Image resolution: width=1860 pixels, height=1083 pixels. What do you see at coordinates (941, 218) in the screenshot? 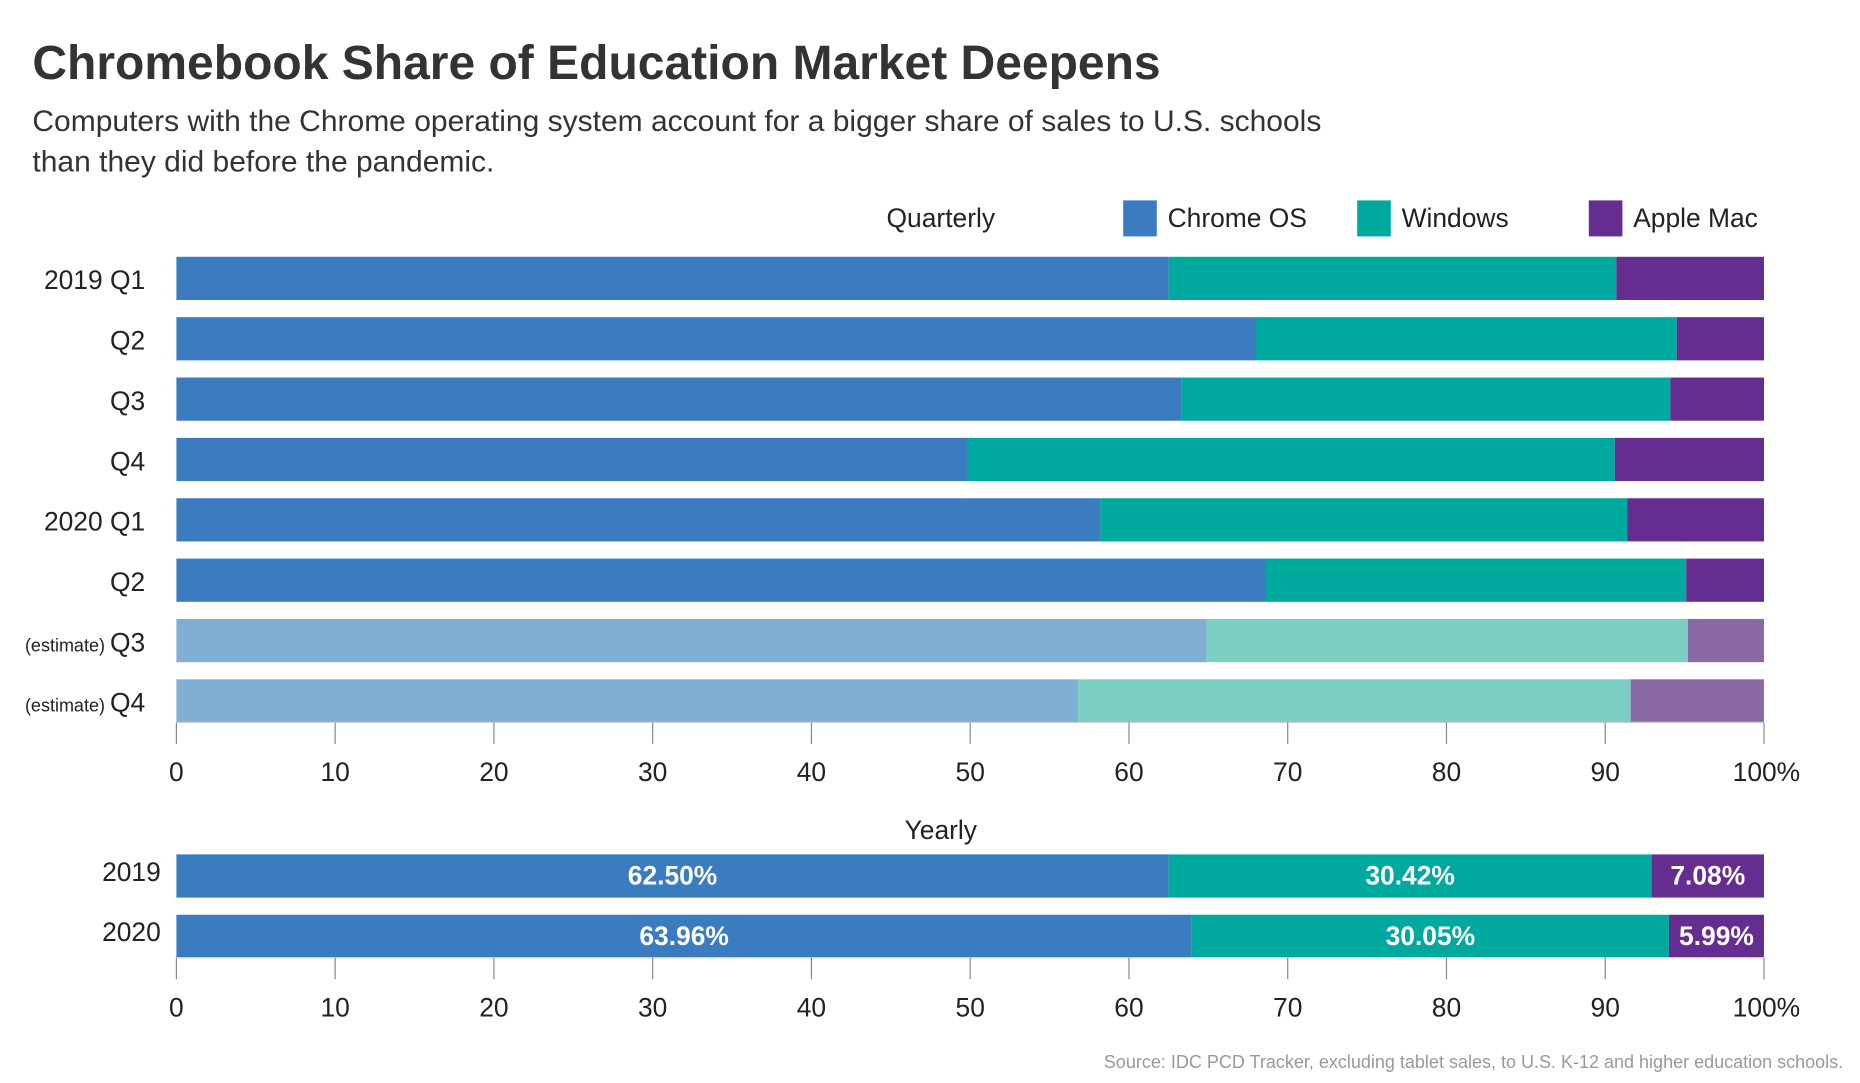
I see `quarterly-title: Quarterly` at bounding box center [941, 218].